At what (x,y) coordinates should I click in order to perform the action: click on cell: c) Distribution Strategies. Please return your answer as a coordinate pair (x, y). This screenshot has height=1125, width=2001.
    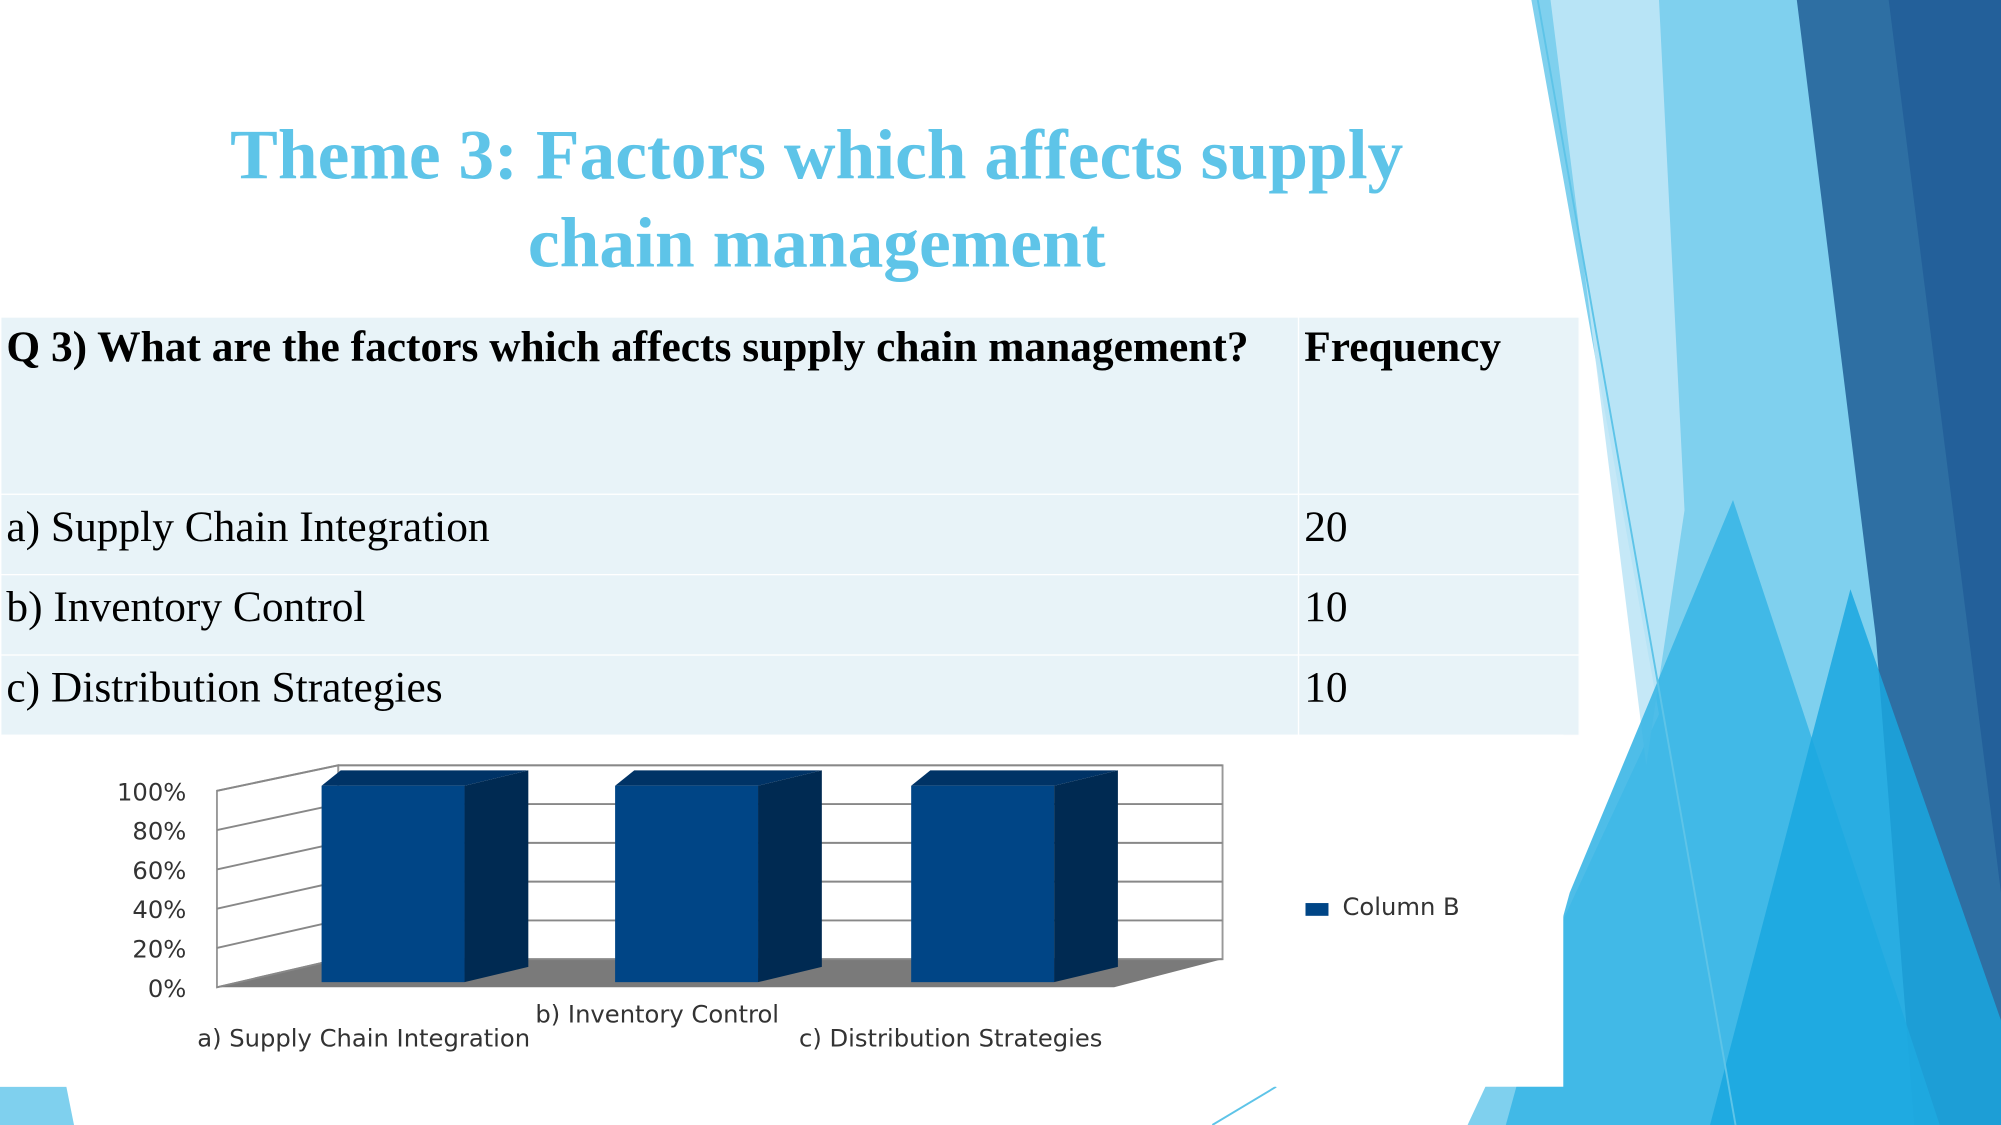
    Looking at the image, I should click on (650, 695).